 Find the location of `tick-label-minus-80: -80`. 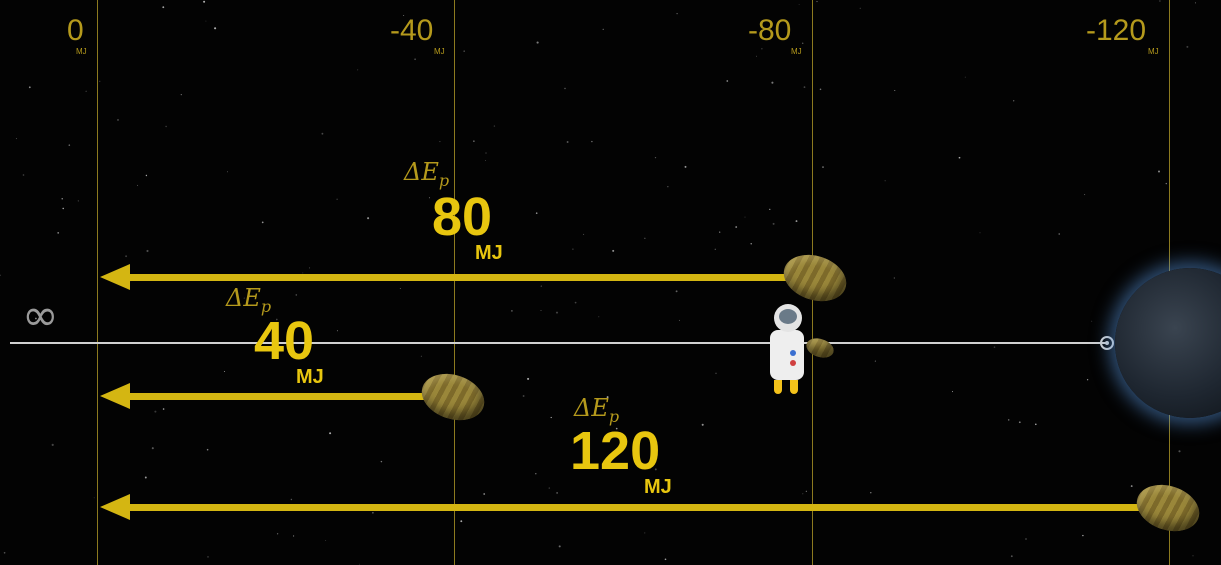

tick-label-minus-80: -80 is located at coordinates (770, 30).